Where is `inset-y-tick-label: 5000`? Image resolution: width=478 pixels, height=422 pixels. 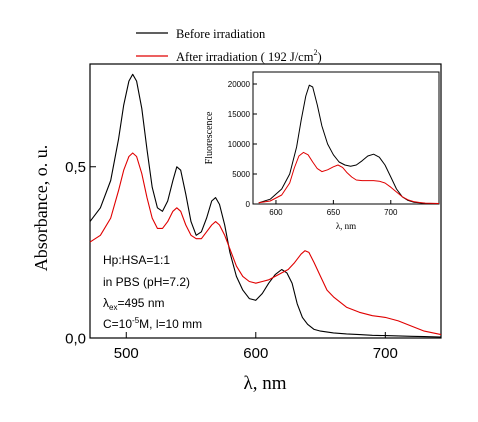
inset-y-tick-label: 5000 is located at coordinates (241, 174).